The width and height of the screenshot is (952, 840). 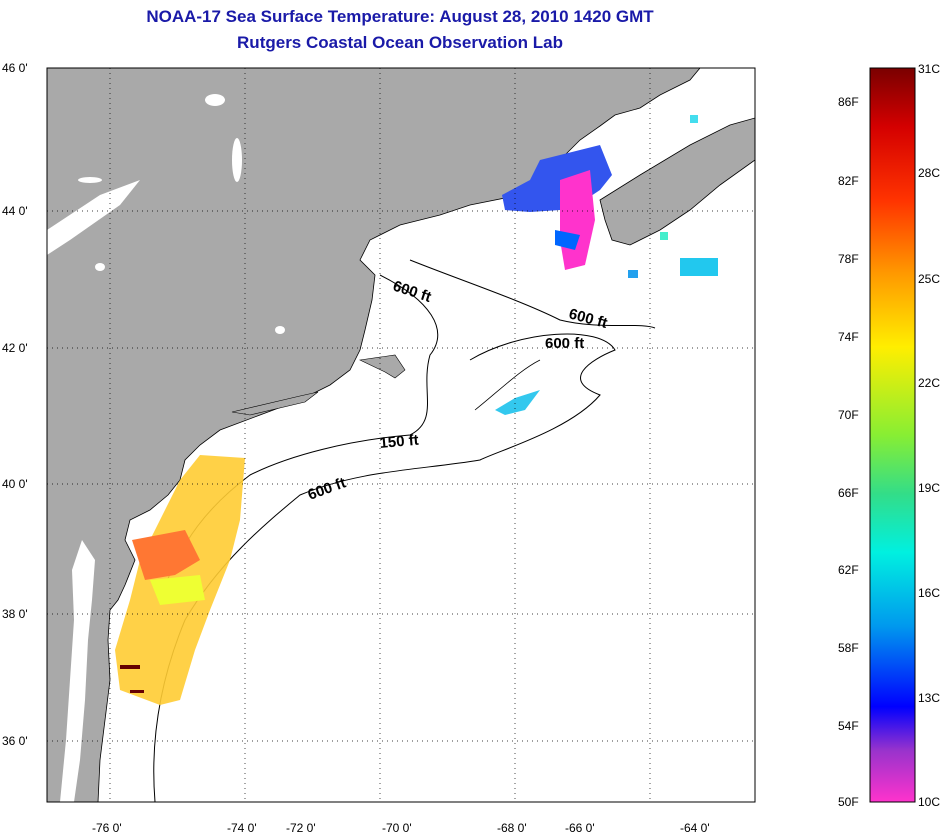 I want to click on lat-tick-label: 44 0', so click(x=15, y=211).